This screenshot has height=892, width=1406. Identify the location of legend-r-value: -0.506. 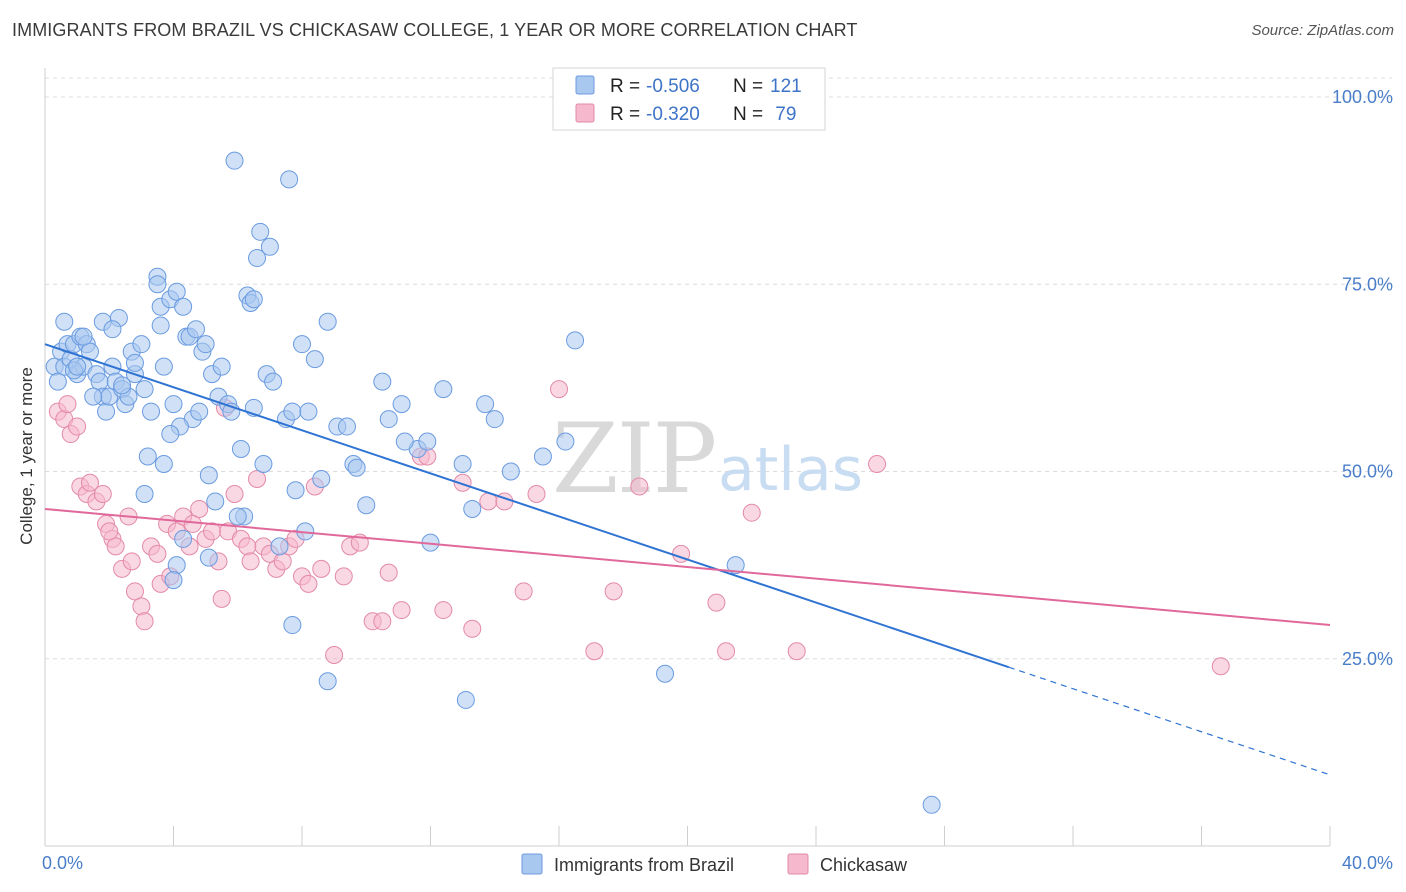
(673, 86).